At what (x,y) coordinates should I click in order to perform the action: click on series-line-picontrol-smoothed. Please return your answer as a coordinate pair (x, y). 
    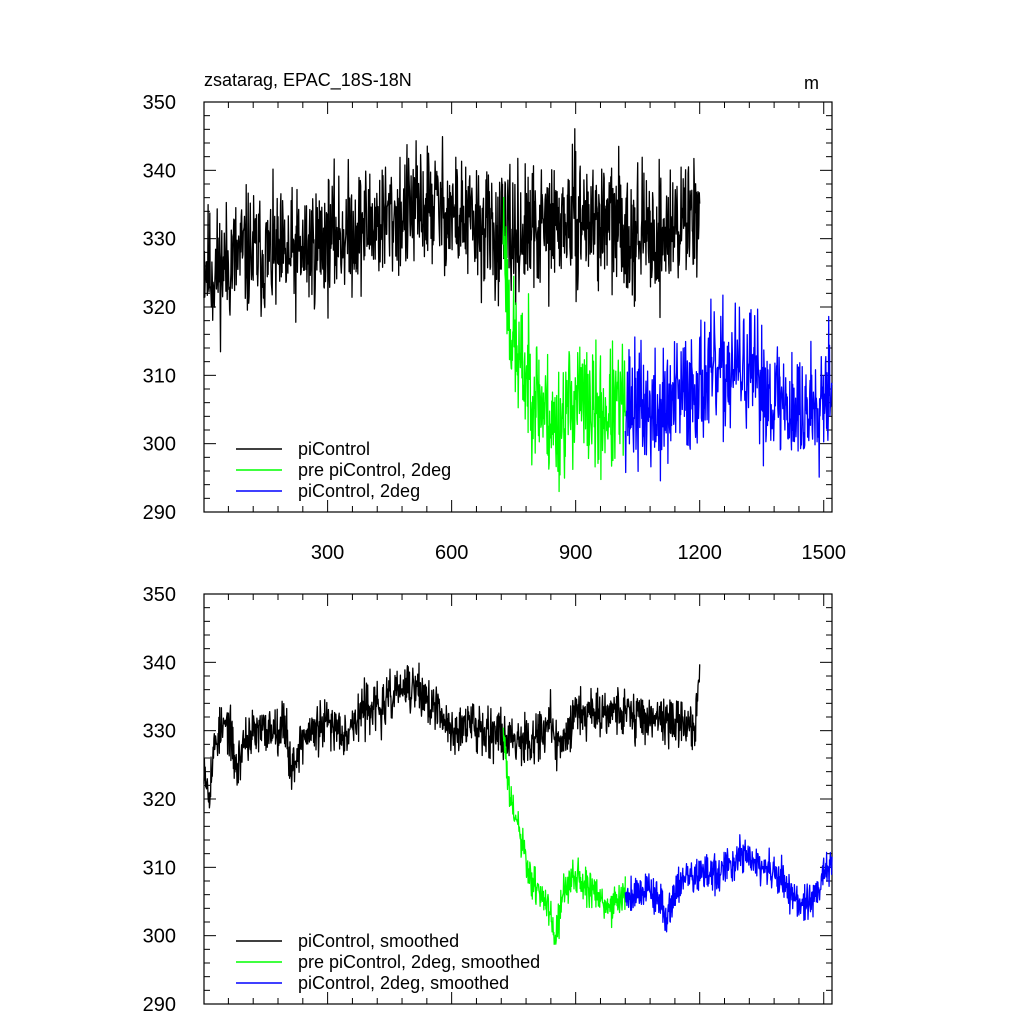
    Looking at the image, I should click on (452, 735).